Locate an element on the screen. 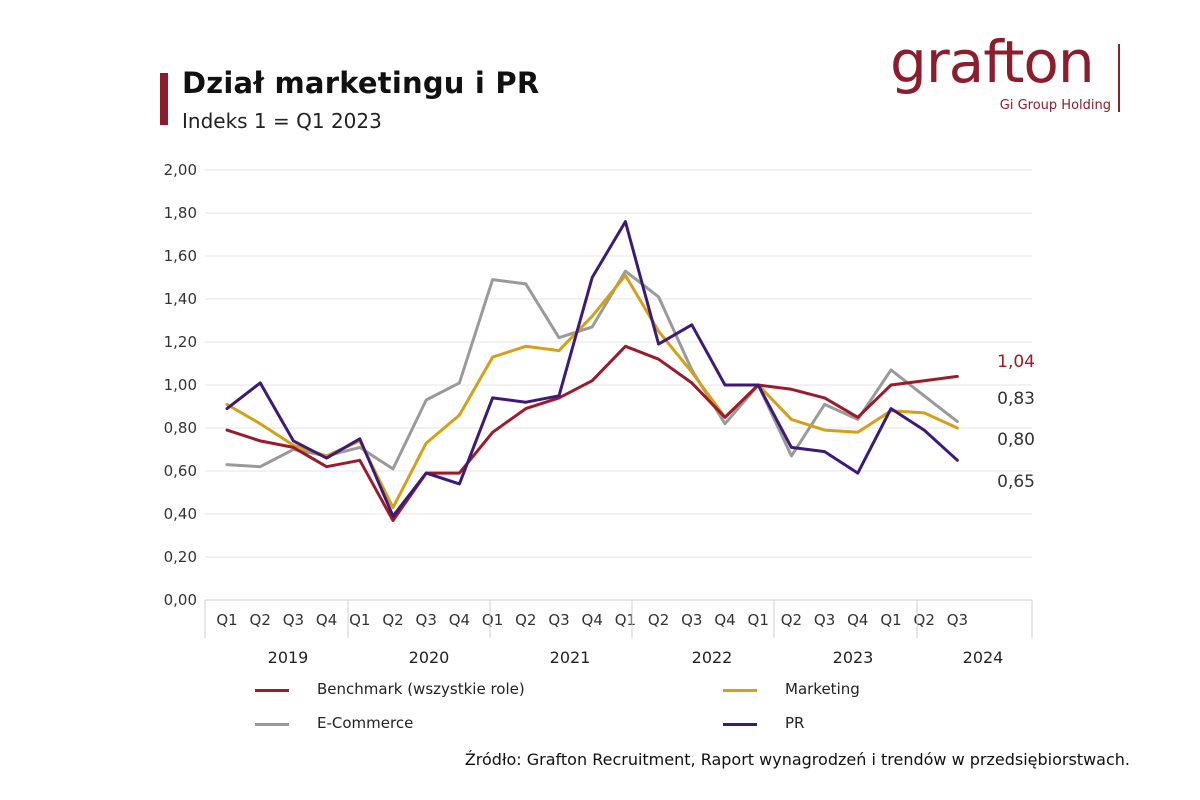 The height and width of the screenshot is (800, 1200). year-label: 2022 is located at coordinates (712, 657).